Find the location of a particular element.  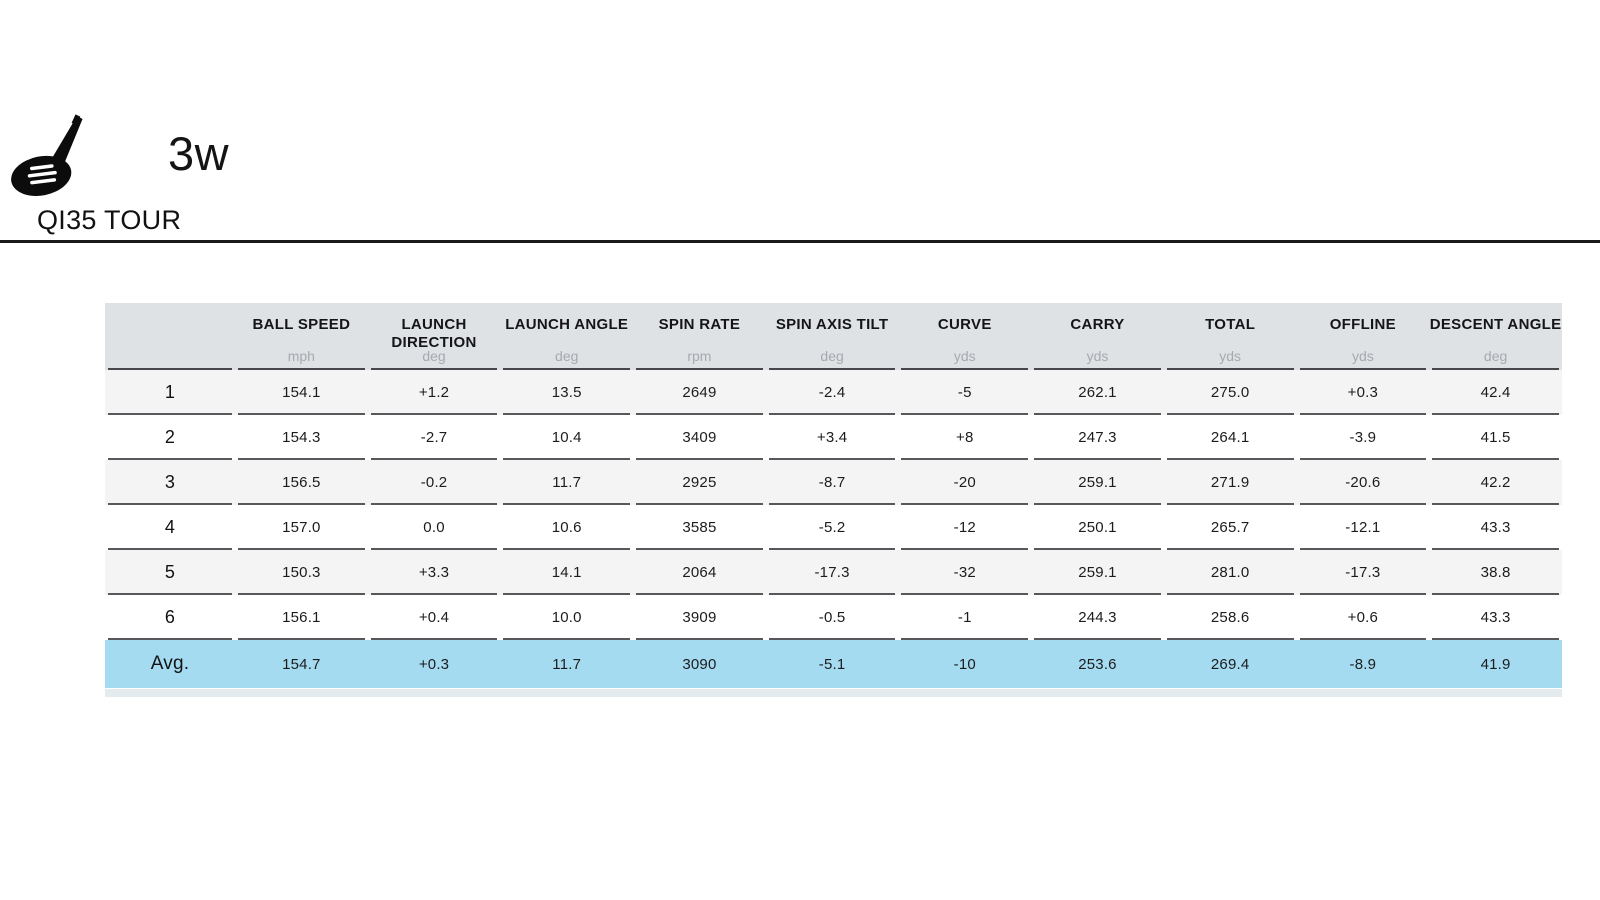

shot-value: 14.1 is located at coordinates (567, 572).